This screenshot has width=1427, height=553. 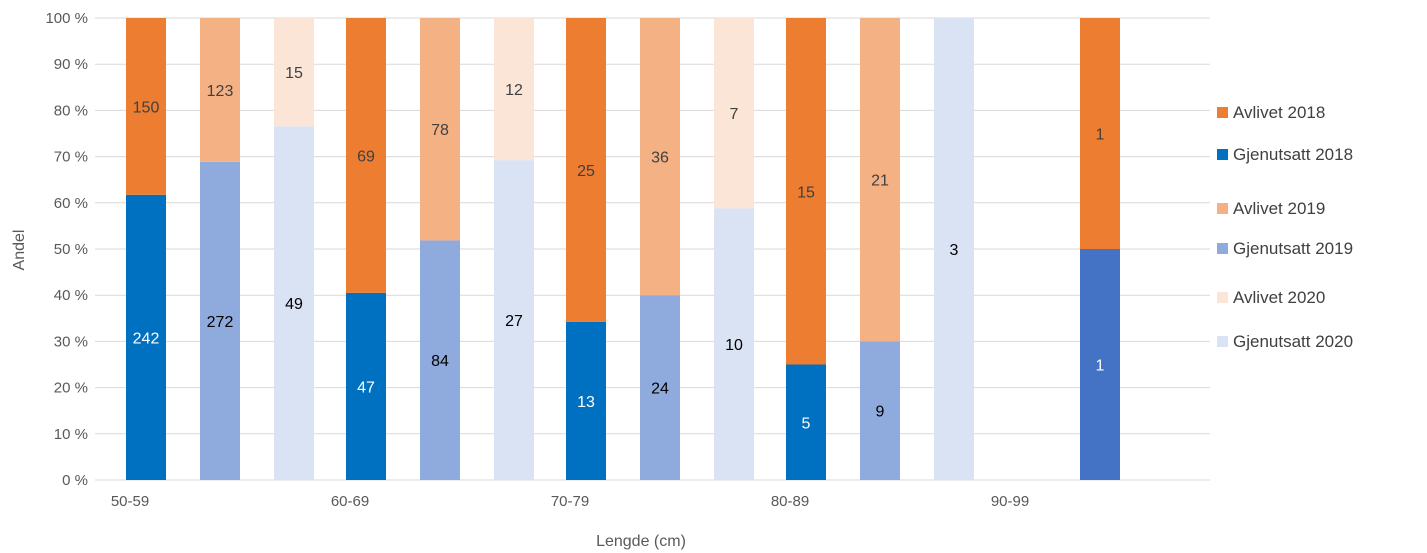 I want to click on y-tick-label: 30 %, so click(x=71, y=341).